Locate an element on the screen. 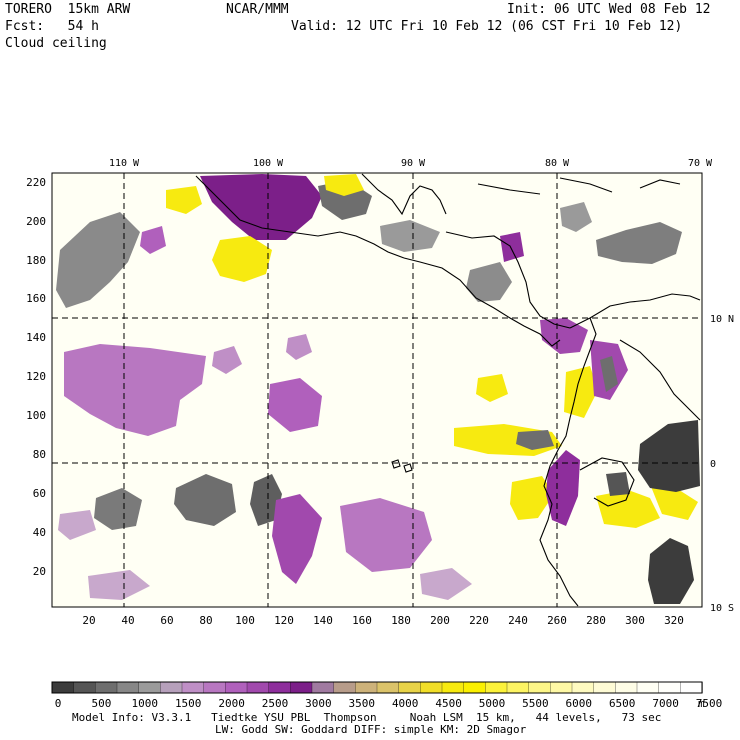 This screenshot has width=740, height=740. colorbar-label: 500 is located at coordinates (101, 703).